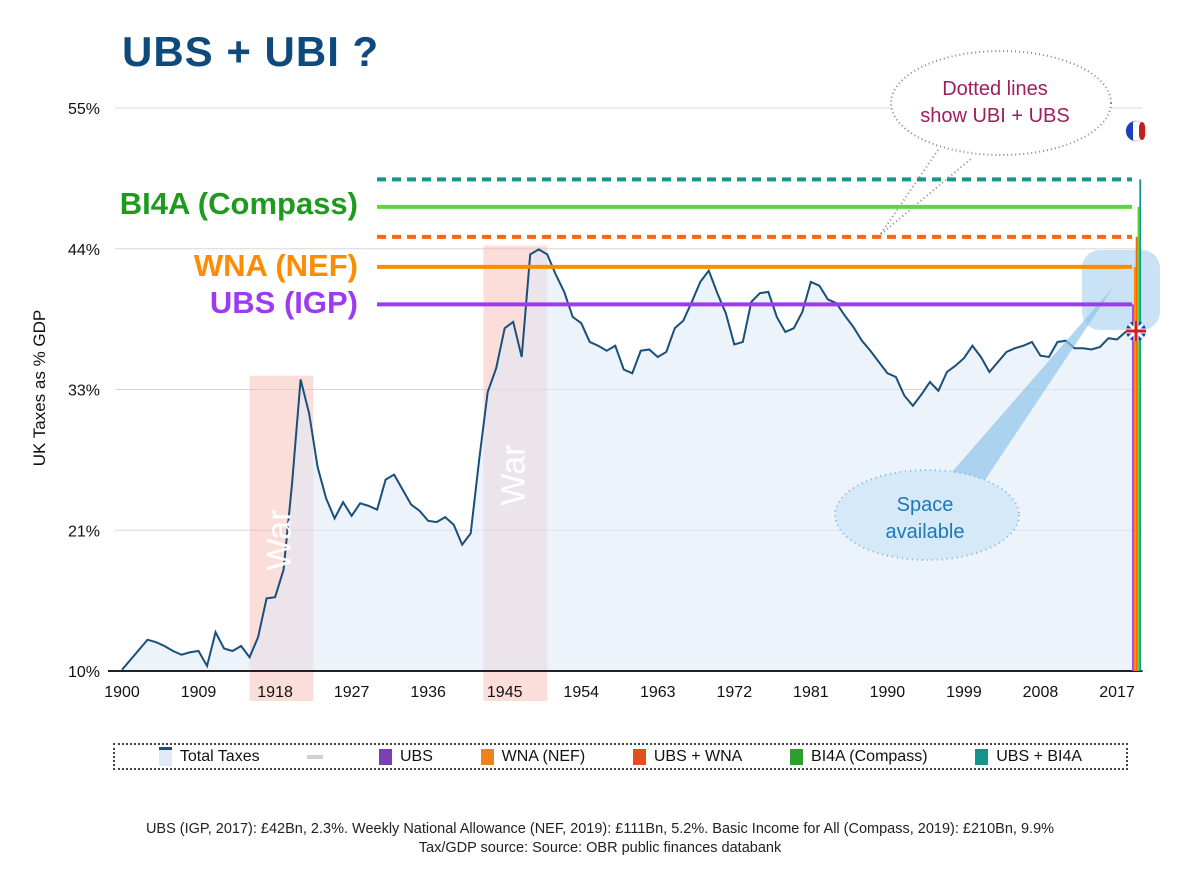 The width and height of the screenshot is (1200, 874). I want to click on legend-item: UBS, so click(406, 757).